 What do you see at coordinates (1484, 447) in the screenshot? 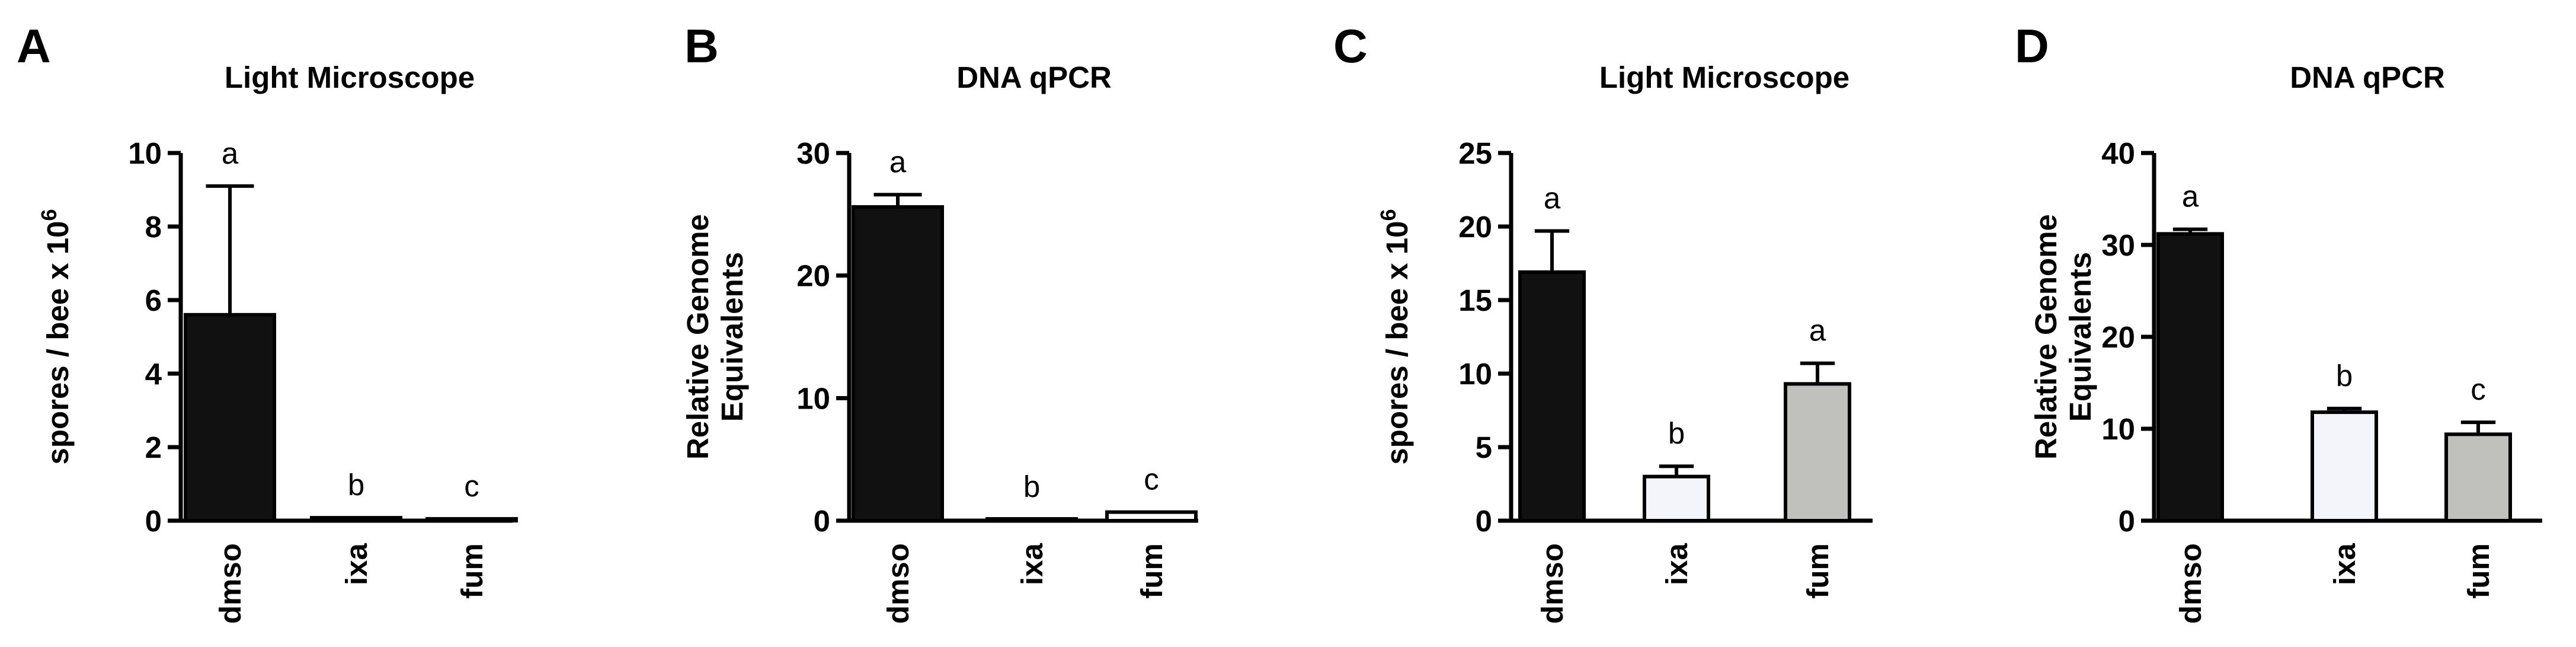
I see `y-tick-label: 5` at bounding box center [1484, 447].